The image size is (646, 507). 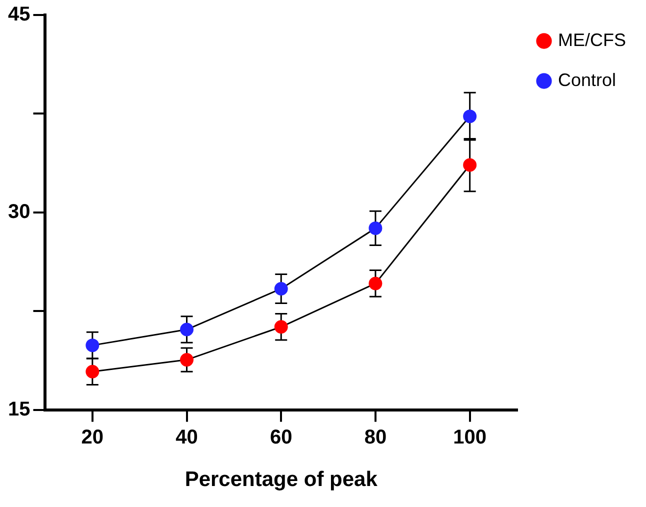 What do you see at coordinates (281, 480) in the screenshot?
I see `x-axis-title: Percentage of peak` at bounding box center [281, 480].